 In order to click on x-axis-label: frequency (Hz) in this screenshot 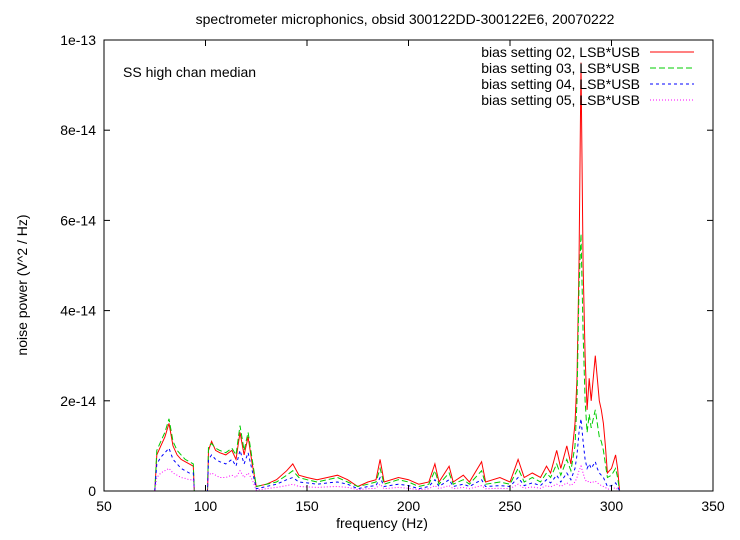, I will do `click(382, 523)`.